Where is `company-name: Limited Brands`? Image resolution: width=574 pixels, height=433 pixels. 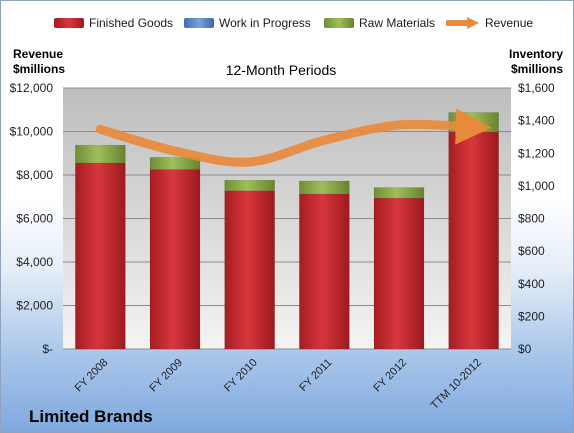
company-name: Limited Brands is located at coordinates (91, 416).